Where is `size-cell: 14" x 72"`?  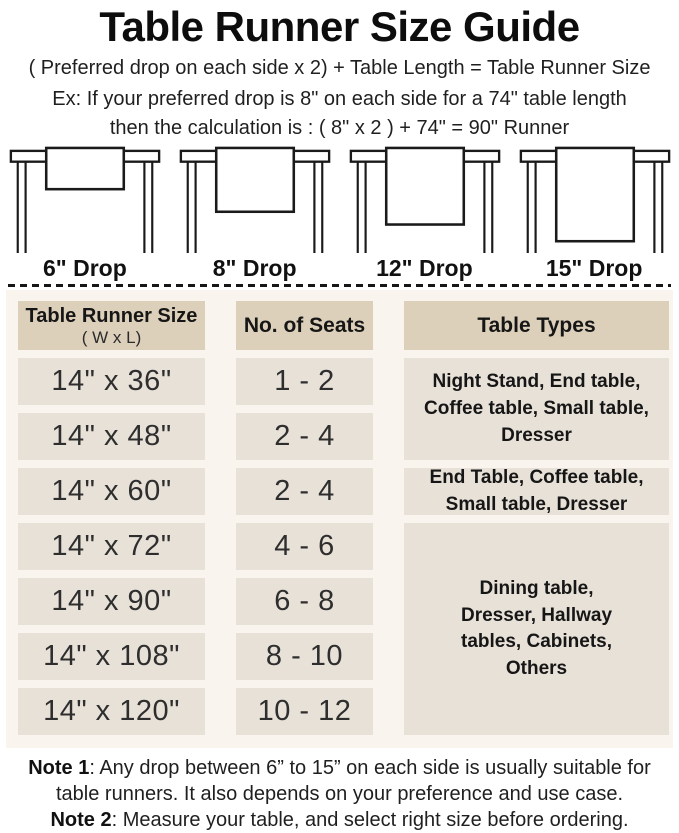
size-cell: 14" x 72" is located at coordinates (111, 547).